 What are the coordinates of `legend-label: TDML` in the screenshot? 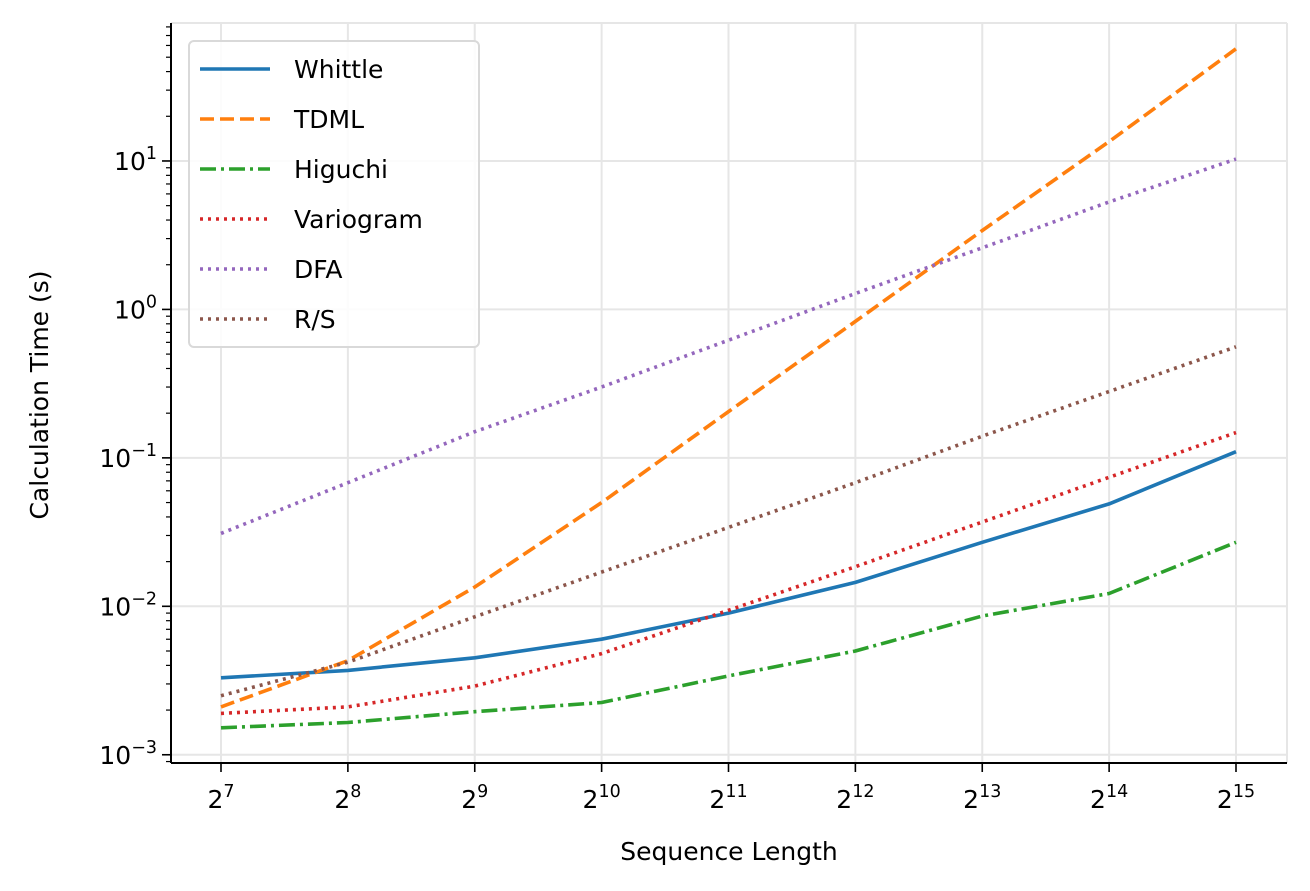 It's located at (328, 119).